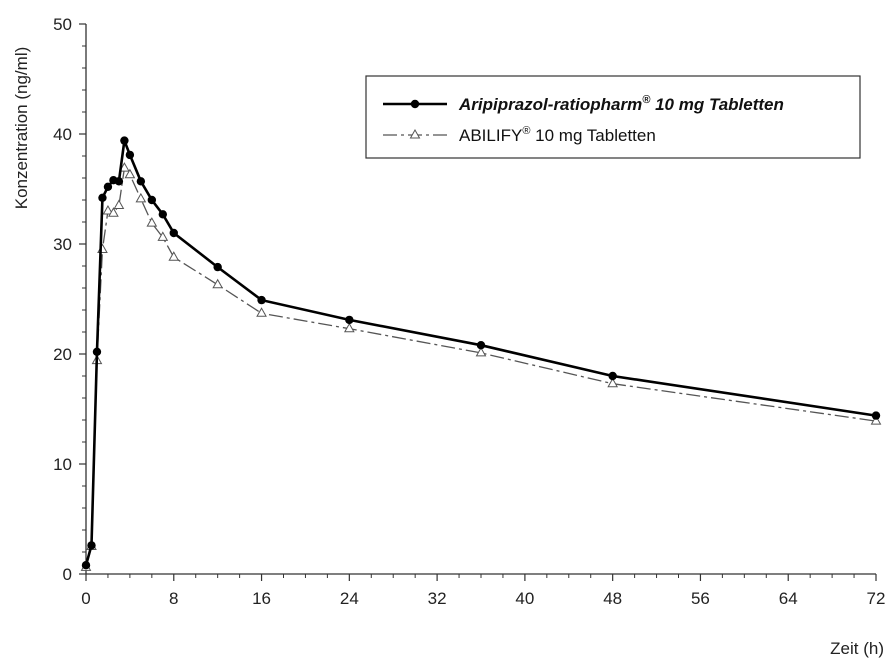  I want to click on x-tick-label: 32, so click(437, 598).